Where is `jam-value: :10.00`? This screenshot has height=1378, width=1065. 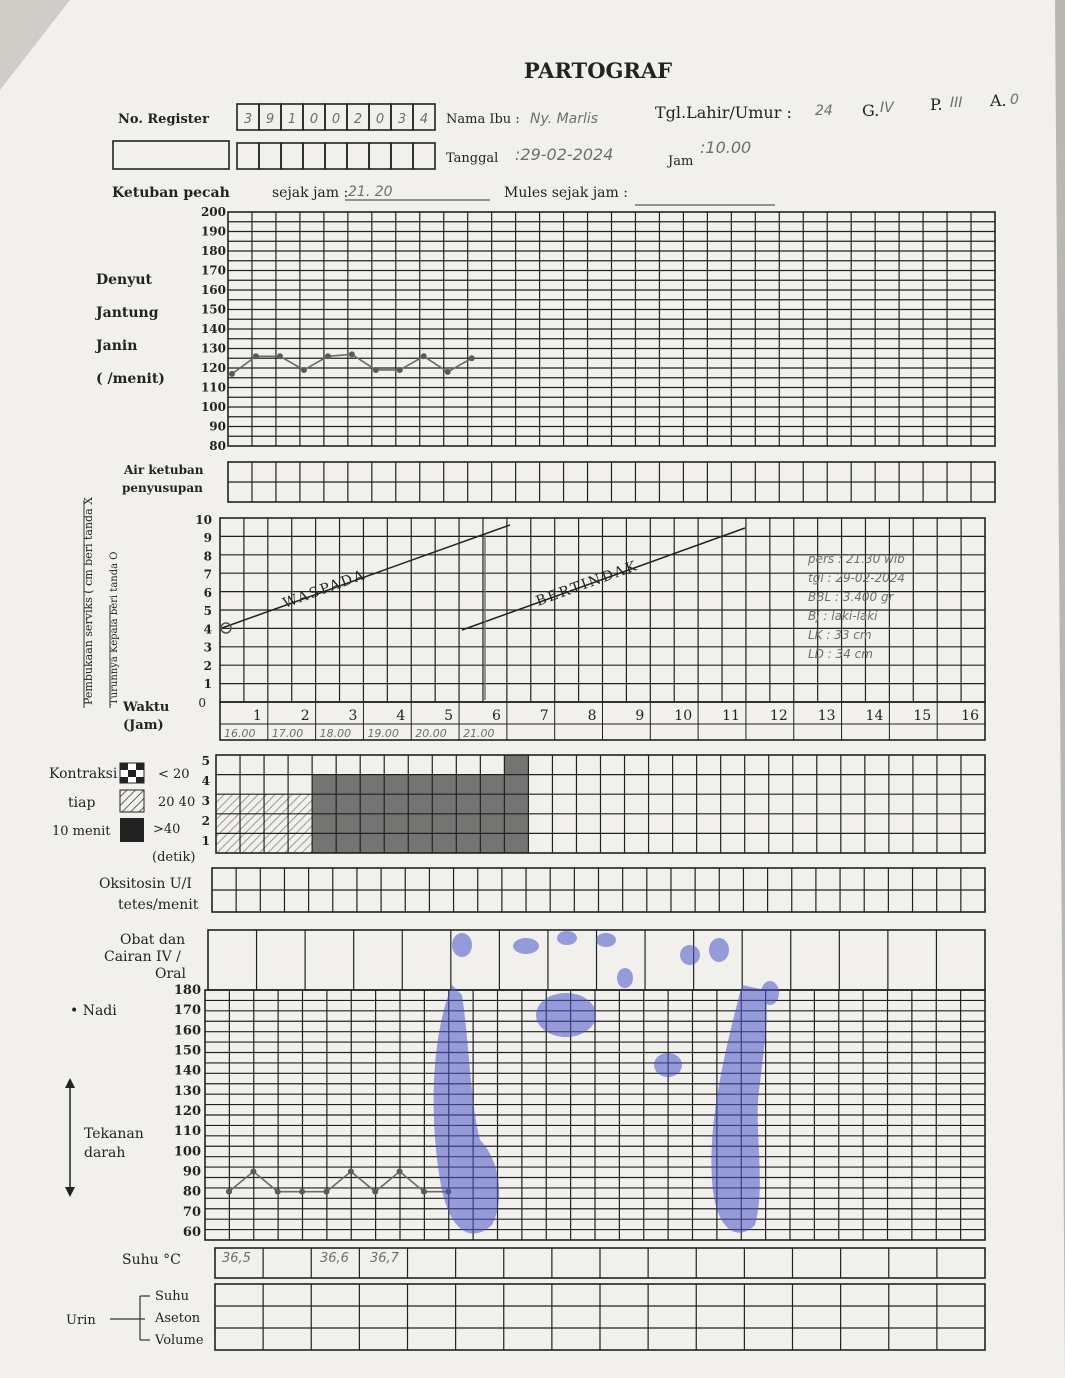
jam-value: :10.00 is located at coordinates (725, 147).